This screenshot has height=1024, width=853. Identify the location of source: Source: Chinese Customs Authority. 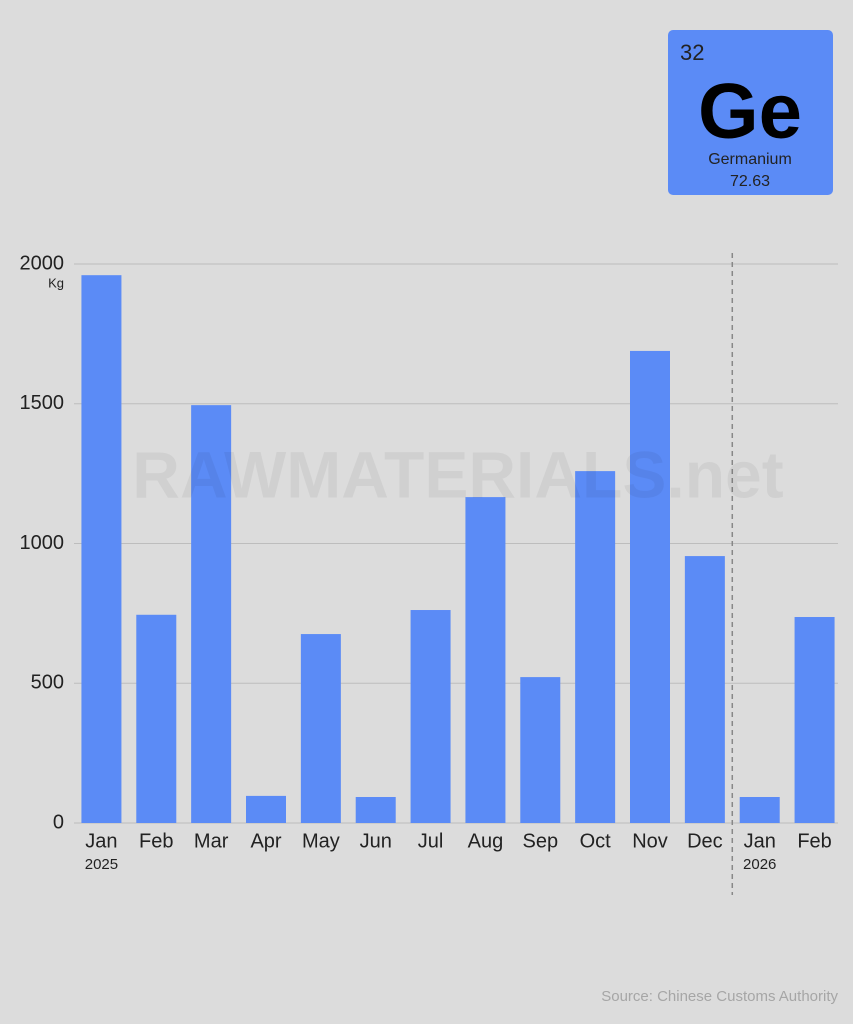
(719, 996).